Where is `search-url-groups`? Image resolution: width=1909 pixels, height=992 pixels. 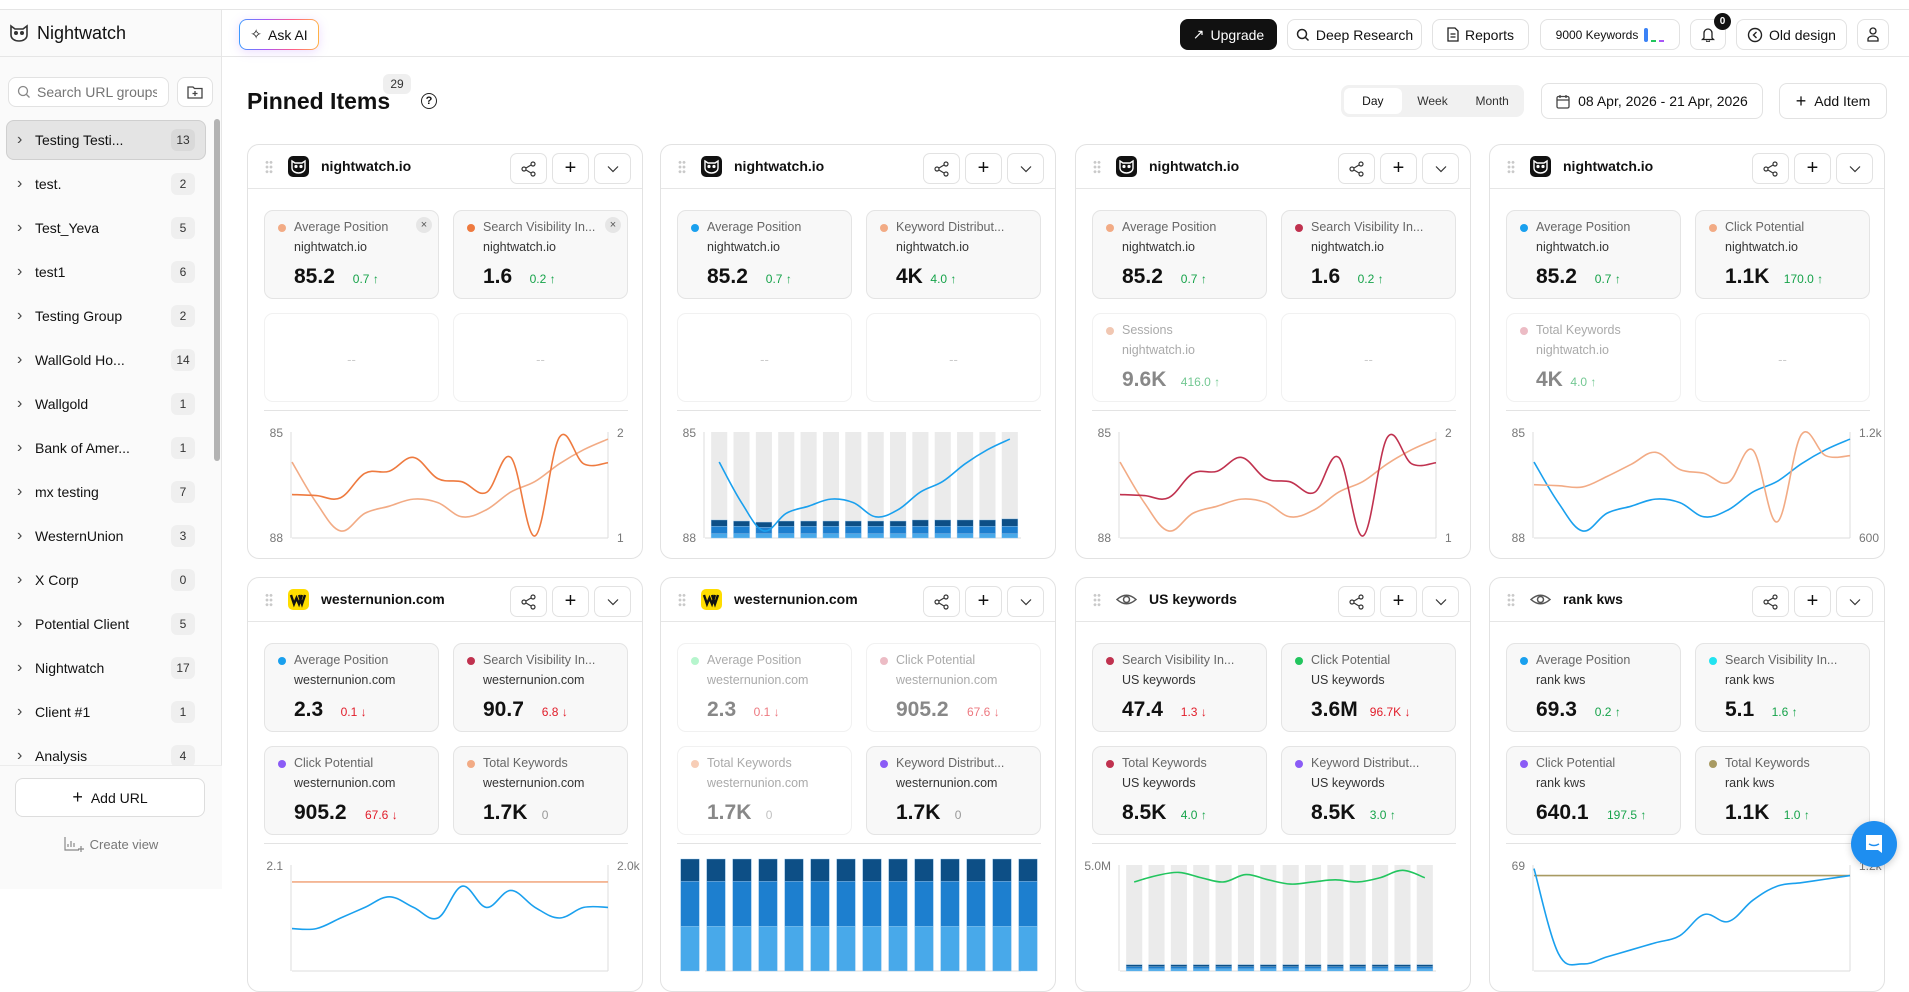 search-url-groups is located at coordinates (88, 92).